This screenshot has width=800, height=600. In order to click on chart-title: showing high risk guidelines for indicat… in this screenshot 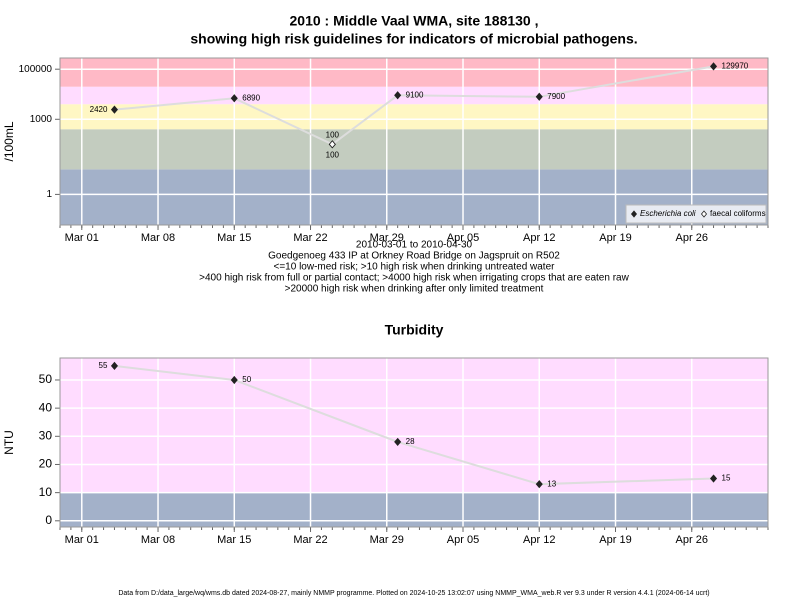, I will do `click(413, 39)`.